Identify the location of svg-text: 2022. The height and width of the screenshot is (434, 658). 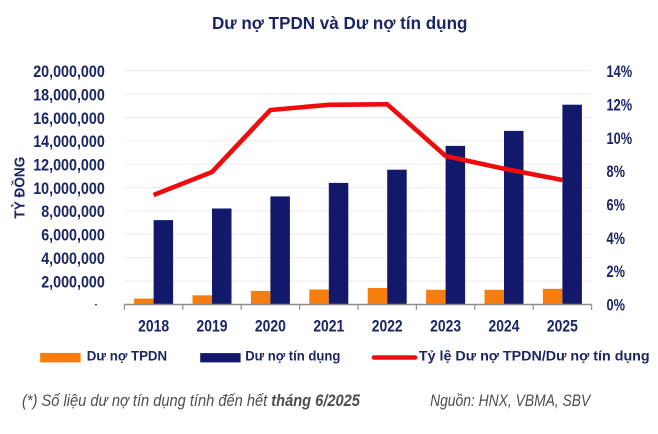
(387, 326).